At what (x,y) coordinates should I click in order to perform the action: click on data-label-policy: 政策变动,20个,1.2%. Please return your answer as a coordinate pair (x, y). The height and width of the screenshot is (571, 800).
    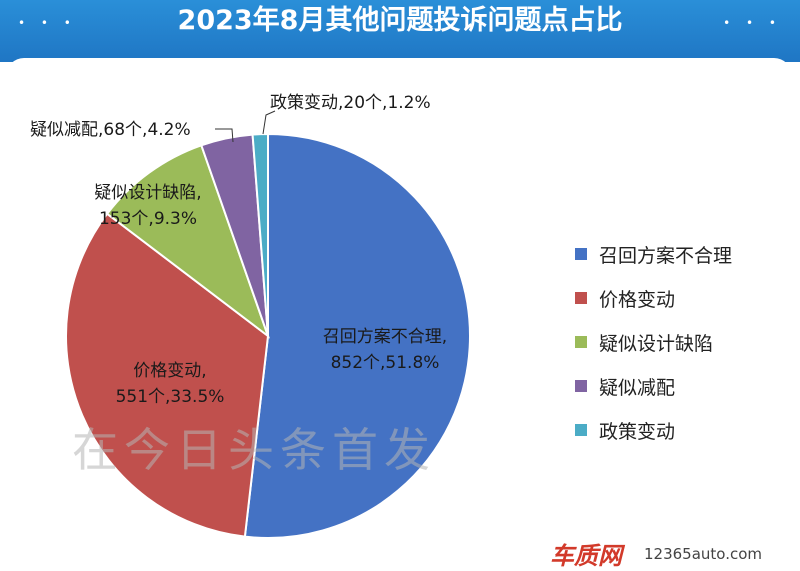
    Looking at the image, I should click on (350, 103).